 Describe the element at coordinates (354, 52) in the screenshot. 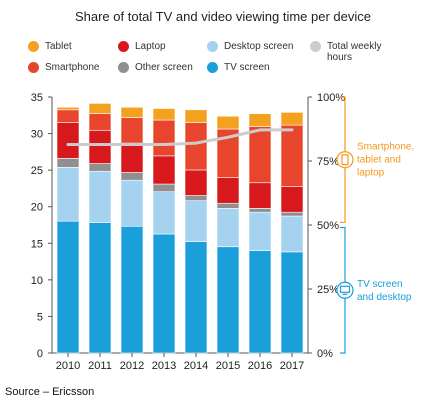

I see `legend-label-total-weekly-hours: Total weekly hours` at that location.